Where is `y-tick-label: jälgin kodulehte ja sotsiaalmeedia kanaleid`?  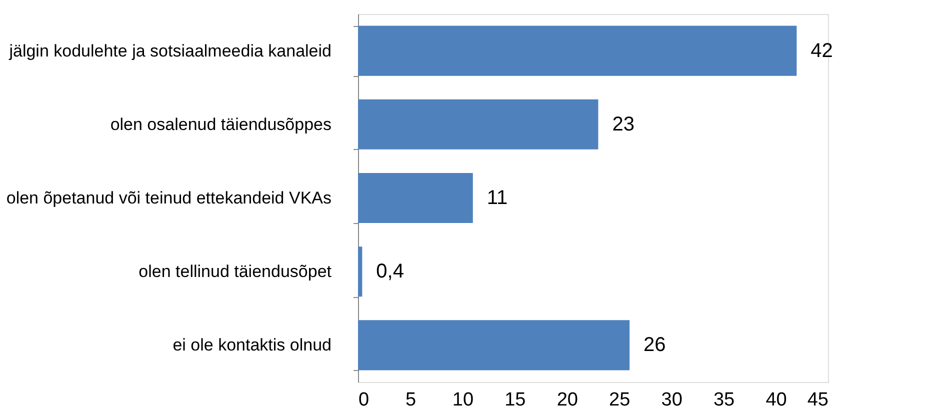
y-tick-label: jälgin kodulehte ja sotsiaalmeedia kanaleid is located at coordinates (170, 50).